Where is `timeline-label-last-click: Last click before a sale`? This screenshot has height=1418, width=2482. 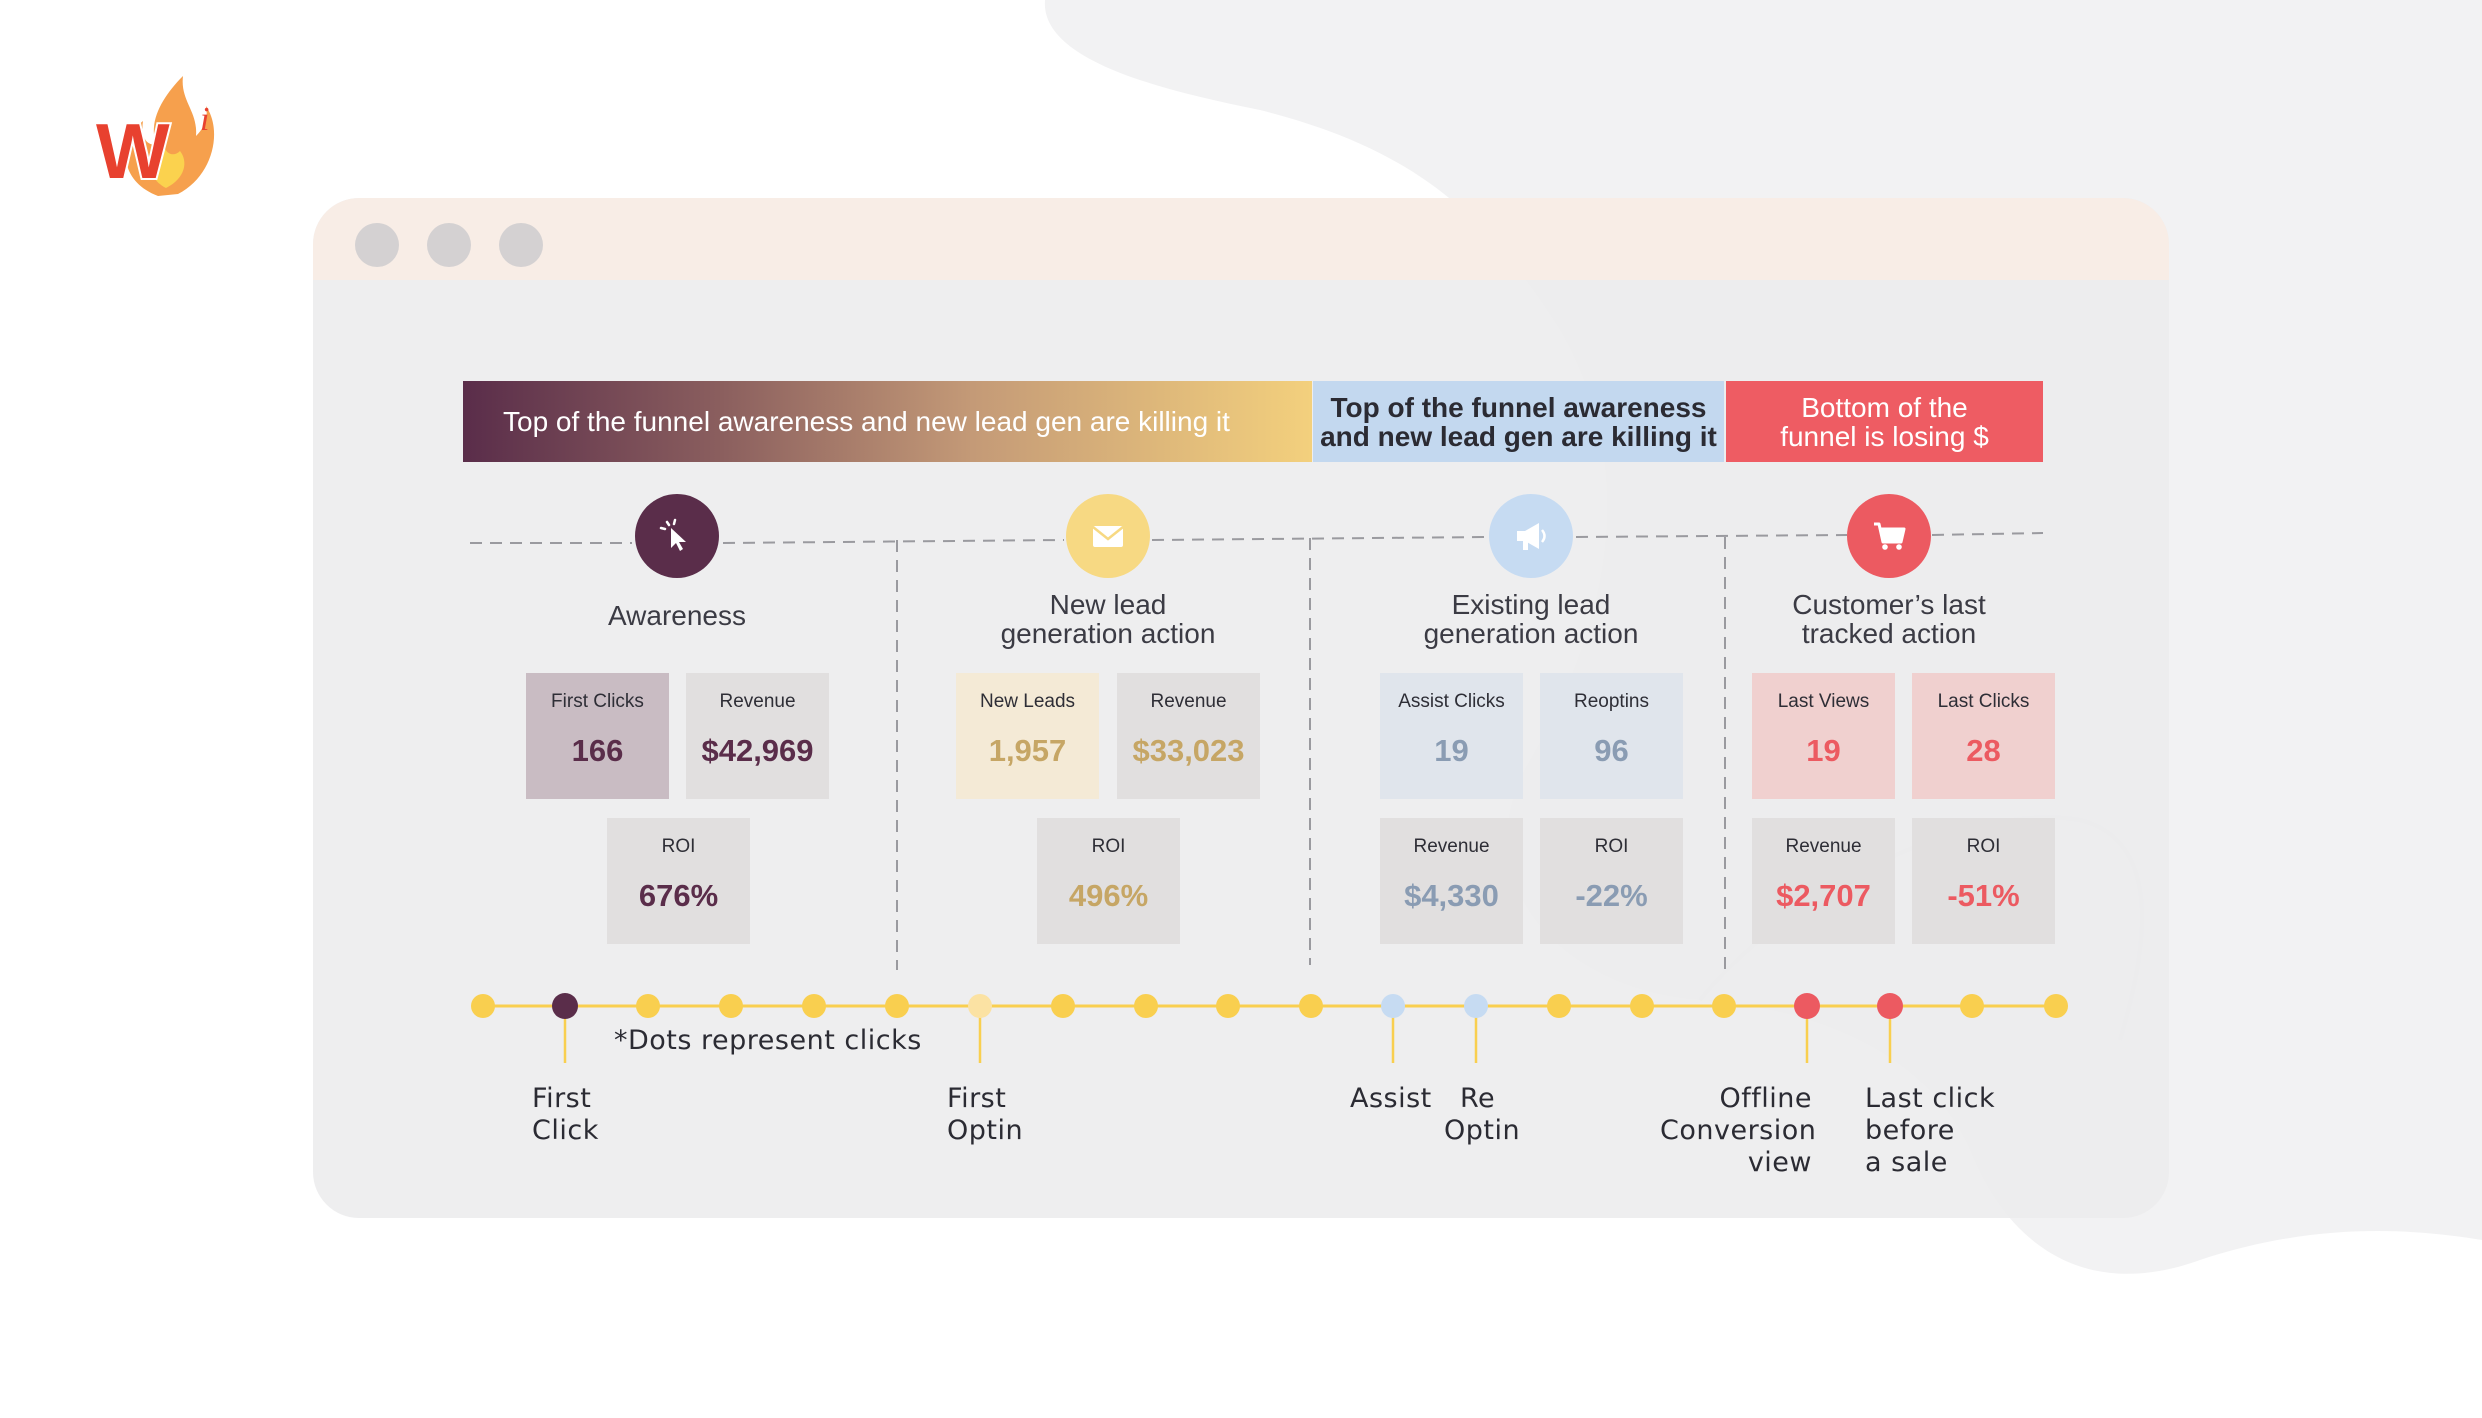 timeline-label-last-click: Last click before a sale is located at coordinates (1930, 1130).